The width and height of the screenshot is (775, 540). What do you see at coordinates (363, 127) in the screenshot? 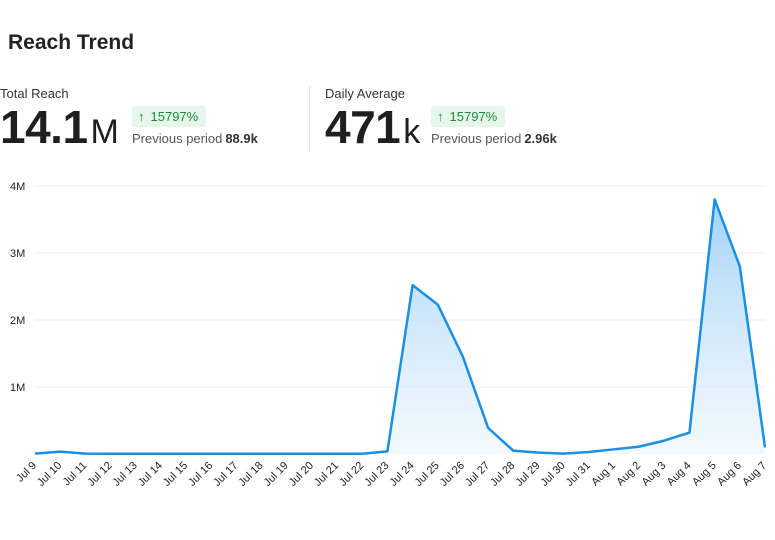
I see `daily-average-value: 471` at bounding box center [363, 127].